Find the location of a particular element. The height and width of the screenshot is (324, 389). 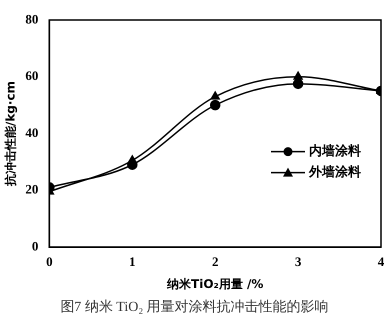

x-axis-title: 纳米TiO₂用量 /% is located at coordinates (215, 283).